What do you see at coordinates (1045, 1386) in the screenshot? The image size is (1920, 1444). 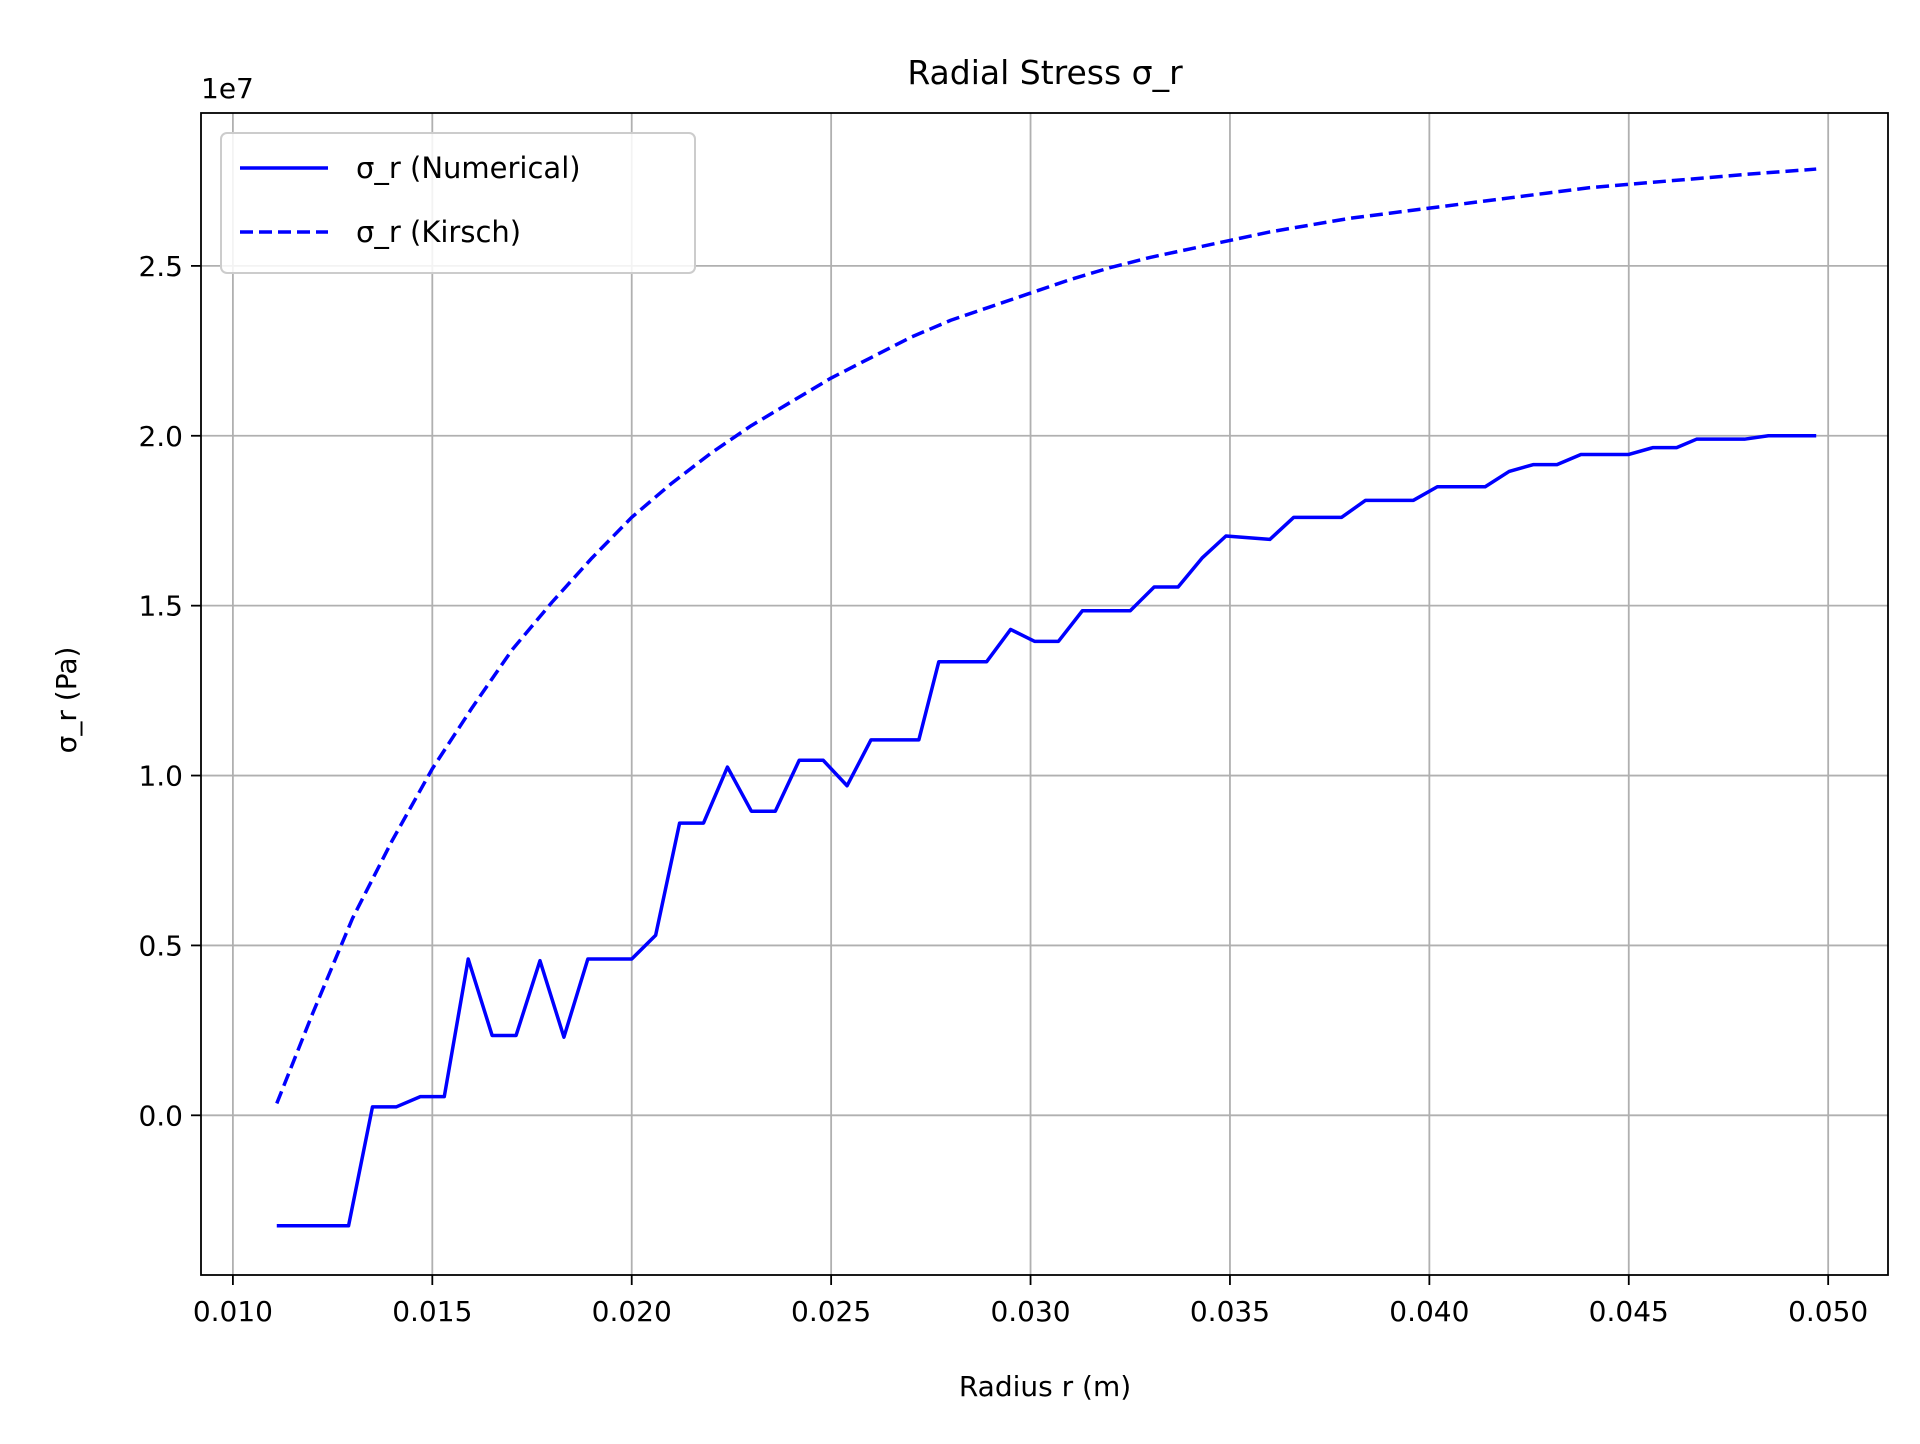 I see `x-axis-label: Radius r (m)` at bounding box center [1045, 1386].